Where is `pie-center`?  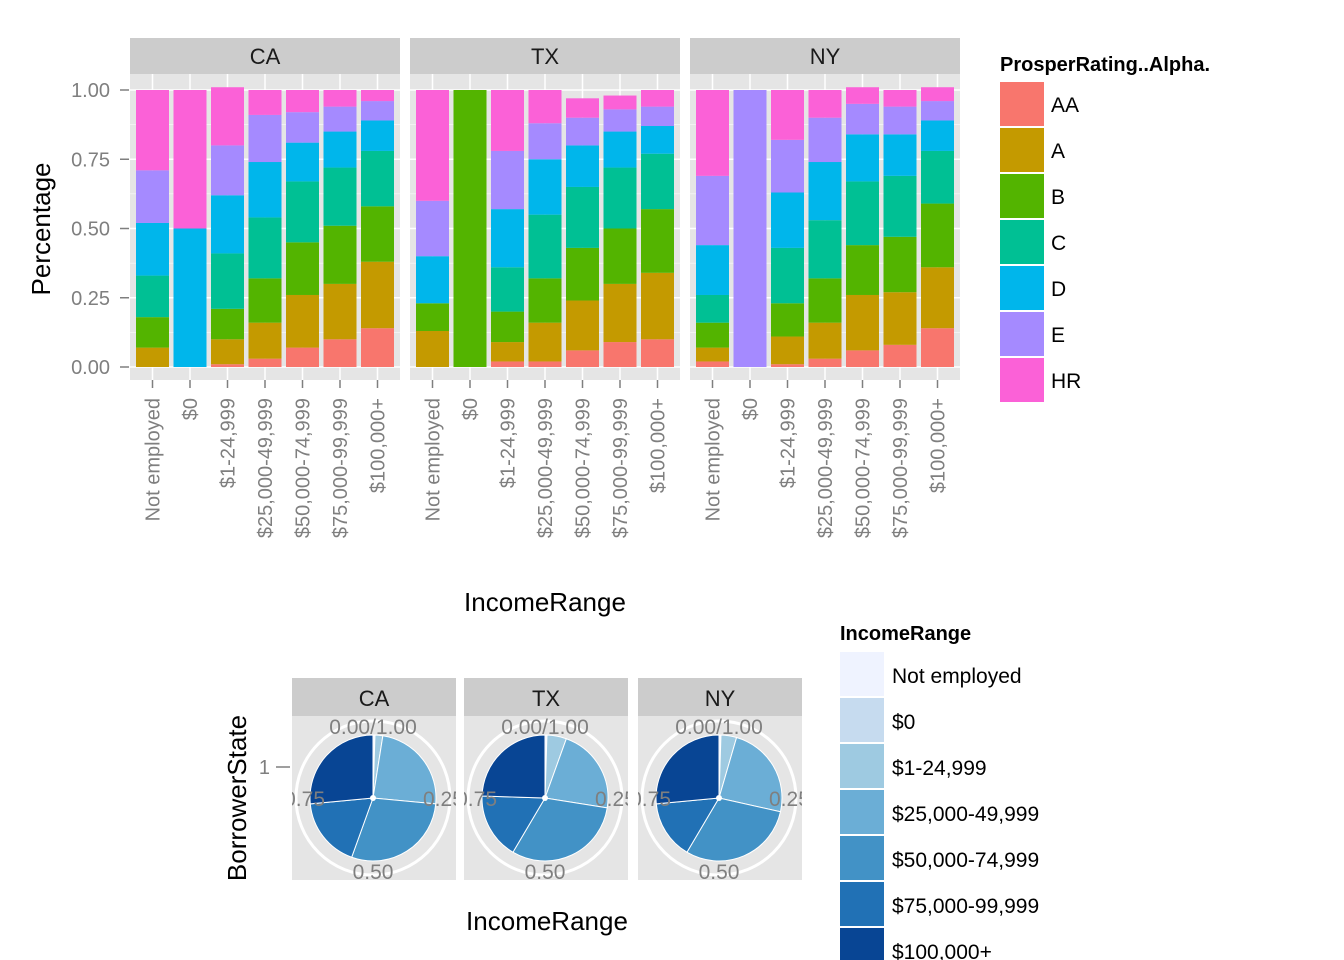
pie-center is located at coordinates (373, 798).